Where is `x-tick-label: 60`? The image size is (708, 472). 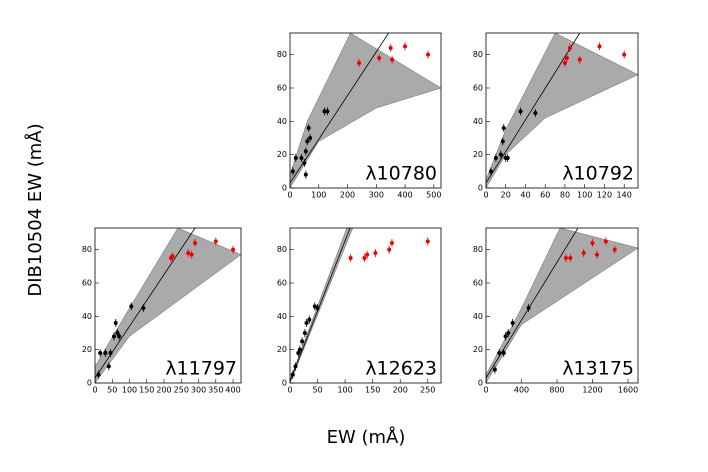
x-tick-label: 60 is located at coordinates (545, 195).